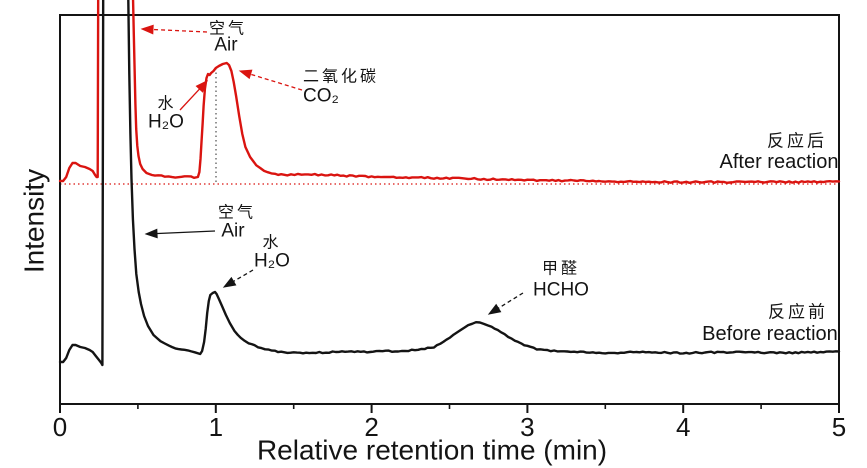 The image size is (867, 468). I want to click on y-axis-title: Intensity, so click(34, 221).